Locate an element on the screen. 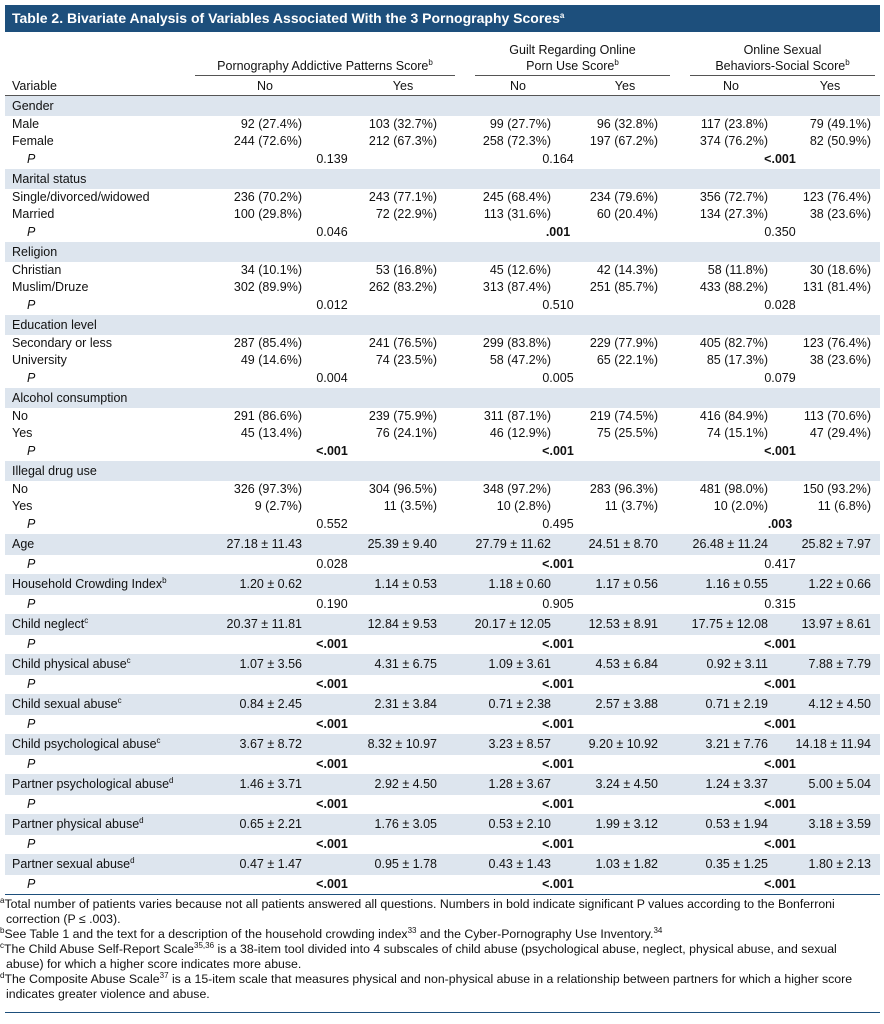 The width and height of the screenshot is (884, 1024). row-label: Child psychological abusec is located at coordinates (86, 744).